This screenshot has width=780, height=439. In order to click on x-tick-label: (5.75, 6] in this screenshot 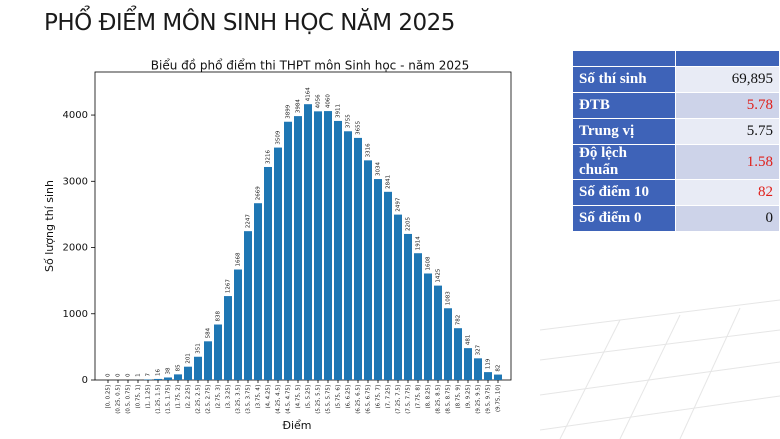, I will do `click(339, 397)`.